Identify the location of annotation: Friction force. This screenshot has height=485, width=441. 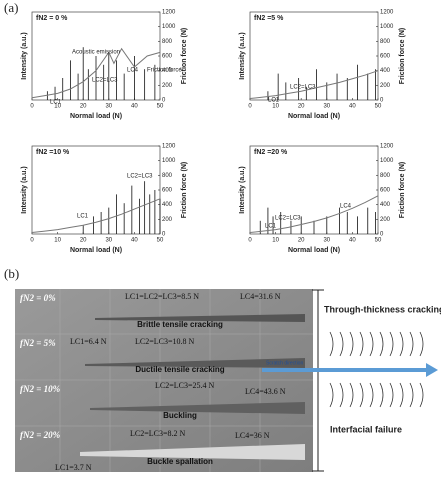
(164, 71).